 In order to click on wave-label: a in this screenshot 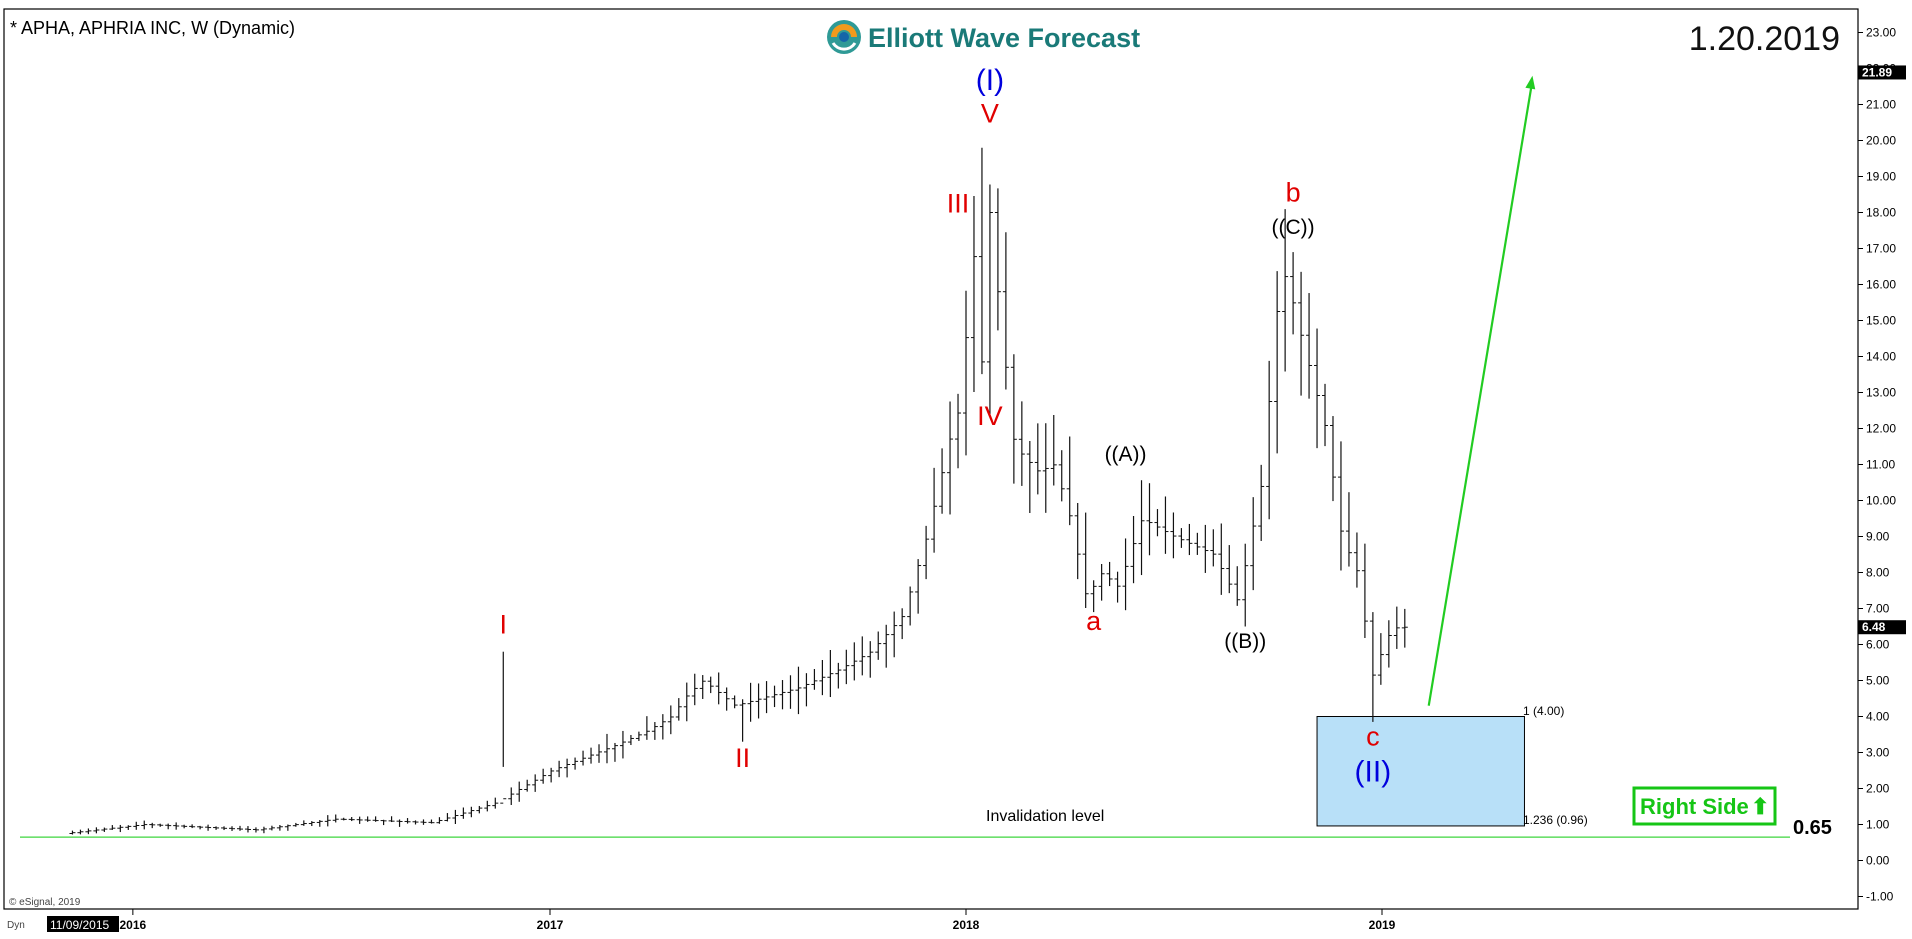, I will do `click(1094, 621)`.